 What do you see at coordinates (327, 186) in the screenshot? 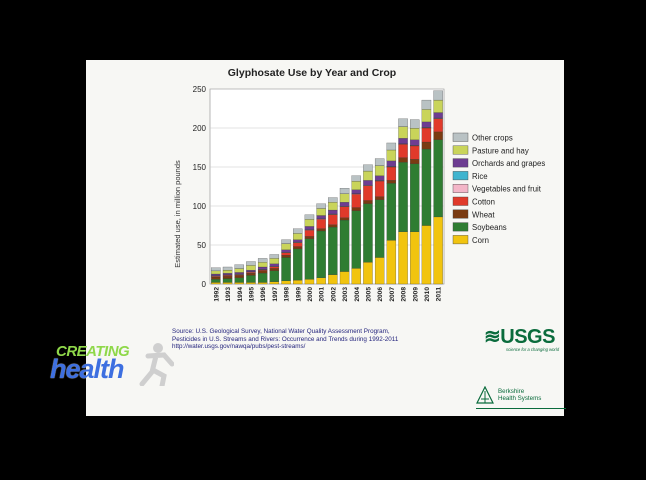
I see `plot-background` at bounding box center [327, 186].